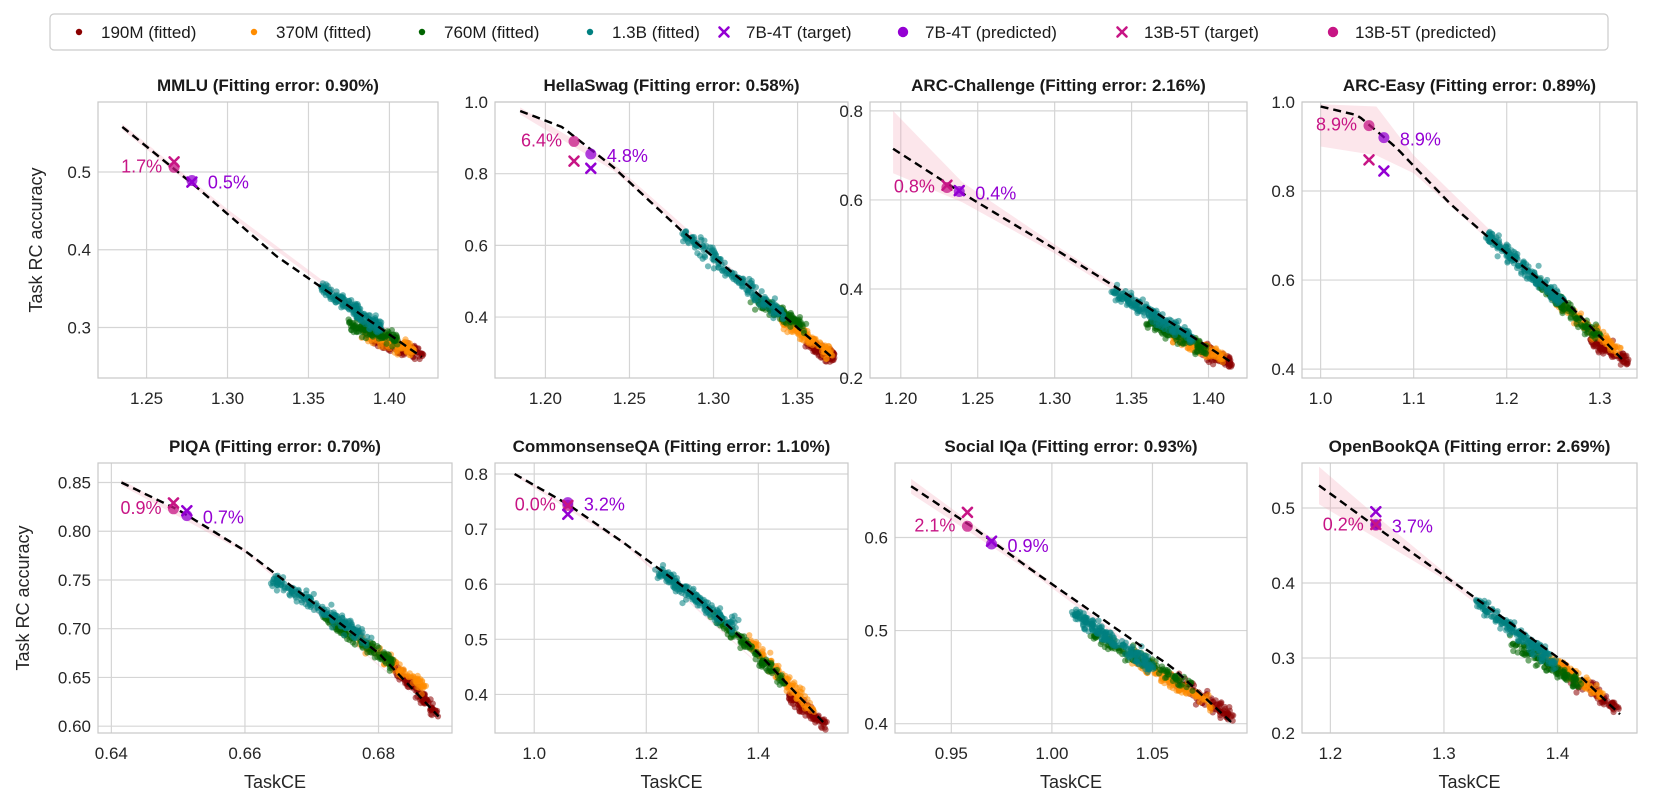  Describe the element at coordinates (1444, 753) in the screenshot. I see `x-tick-label: 1.3` at that location.